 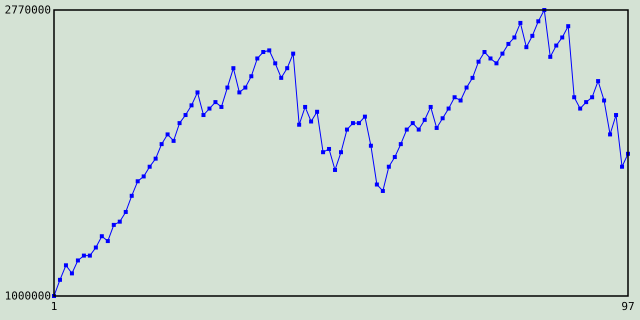 What do you see at coordinates (27, 296) in the screenshot?
I see `y-tick-label: 1000000` at bounding box center [27, 296].